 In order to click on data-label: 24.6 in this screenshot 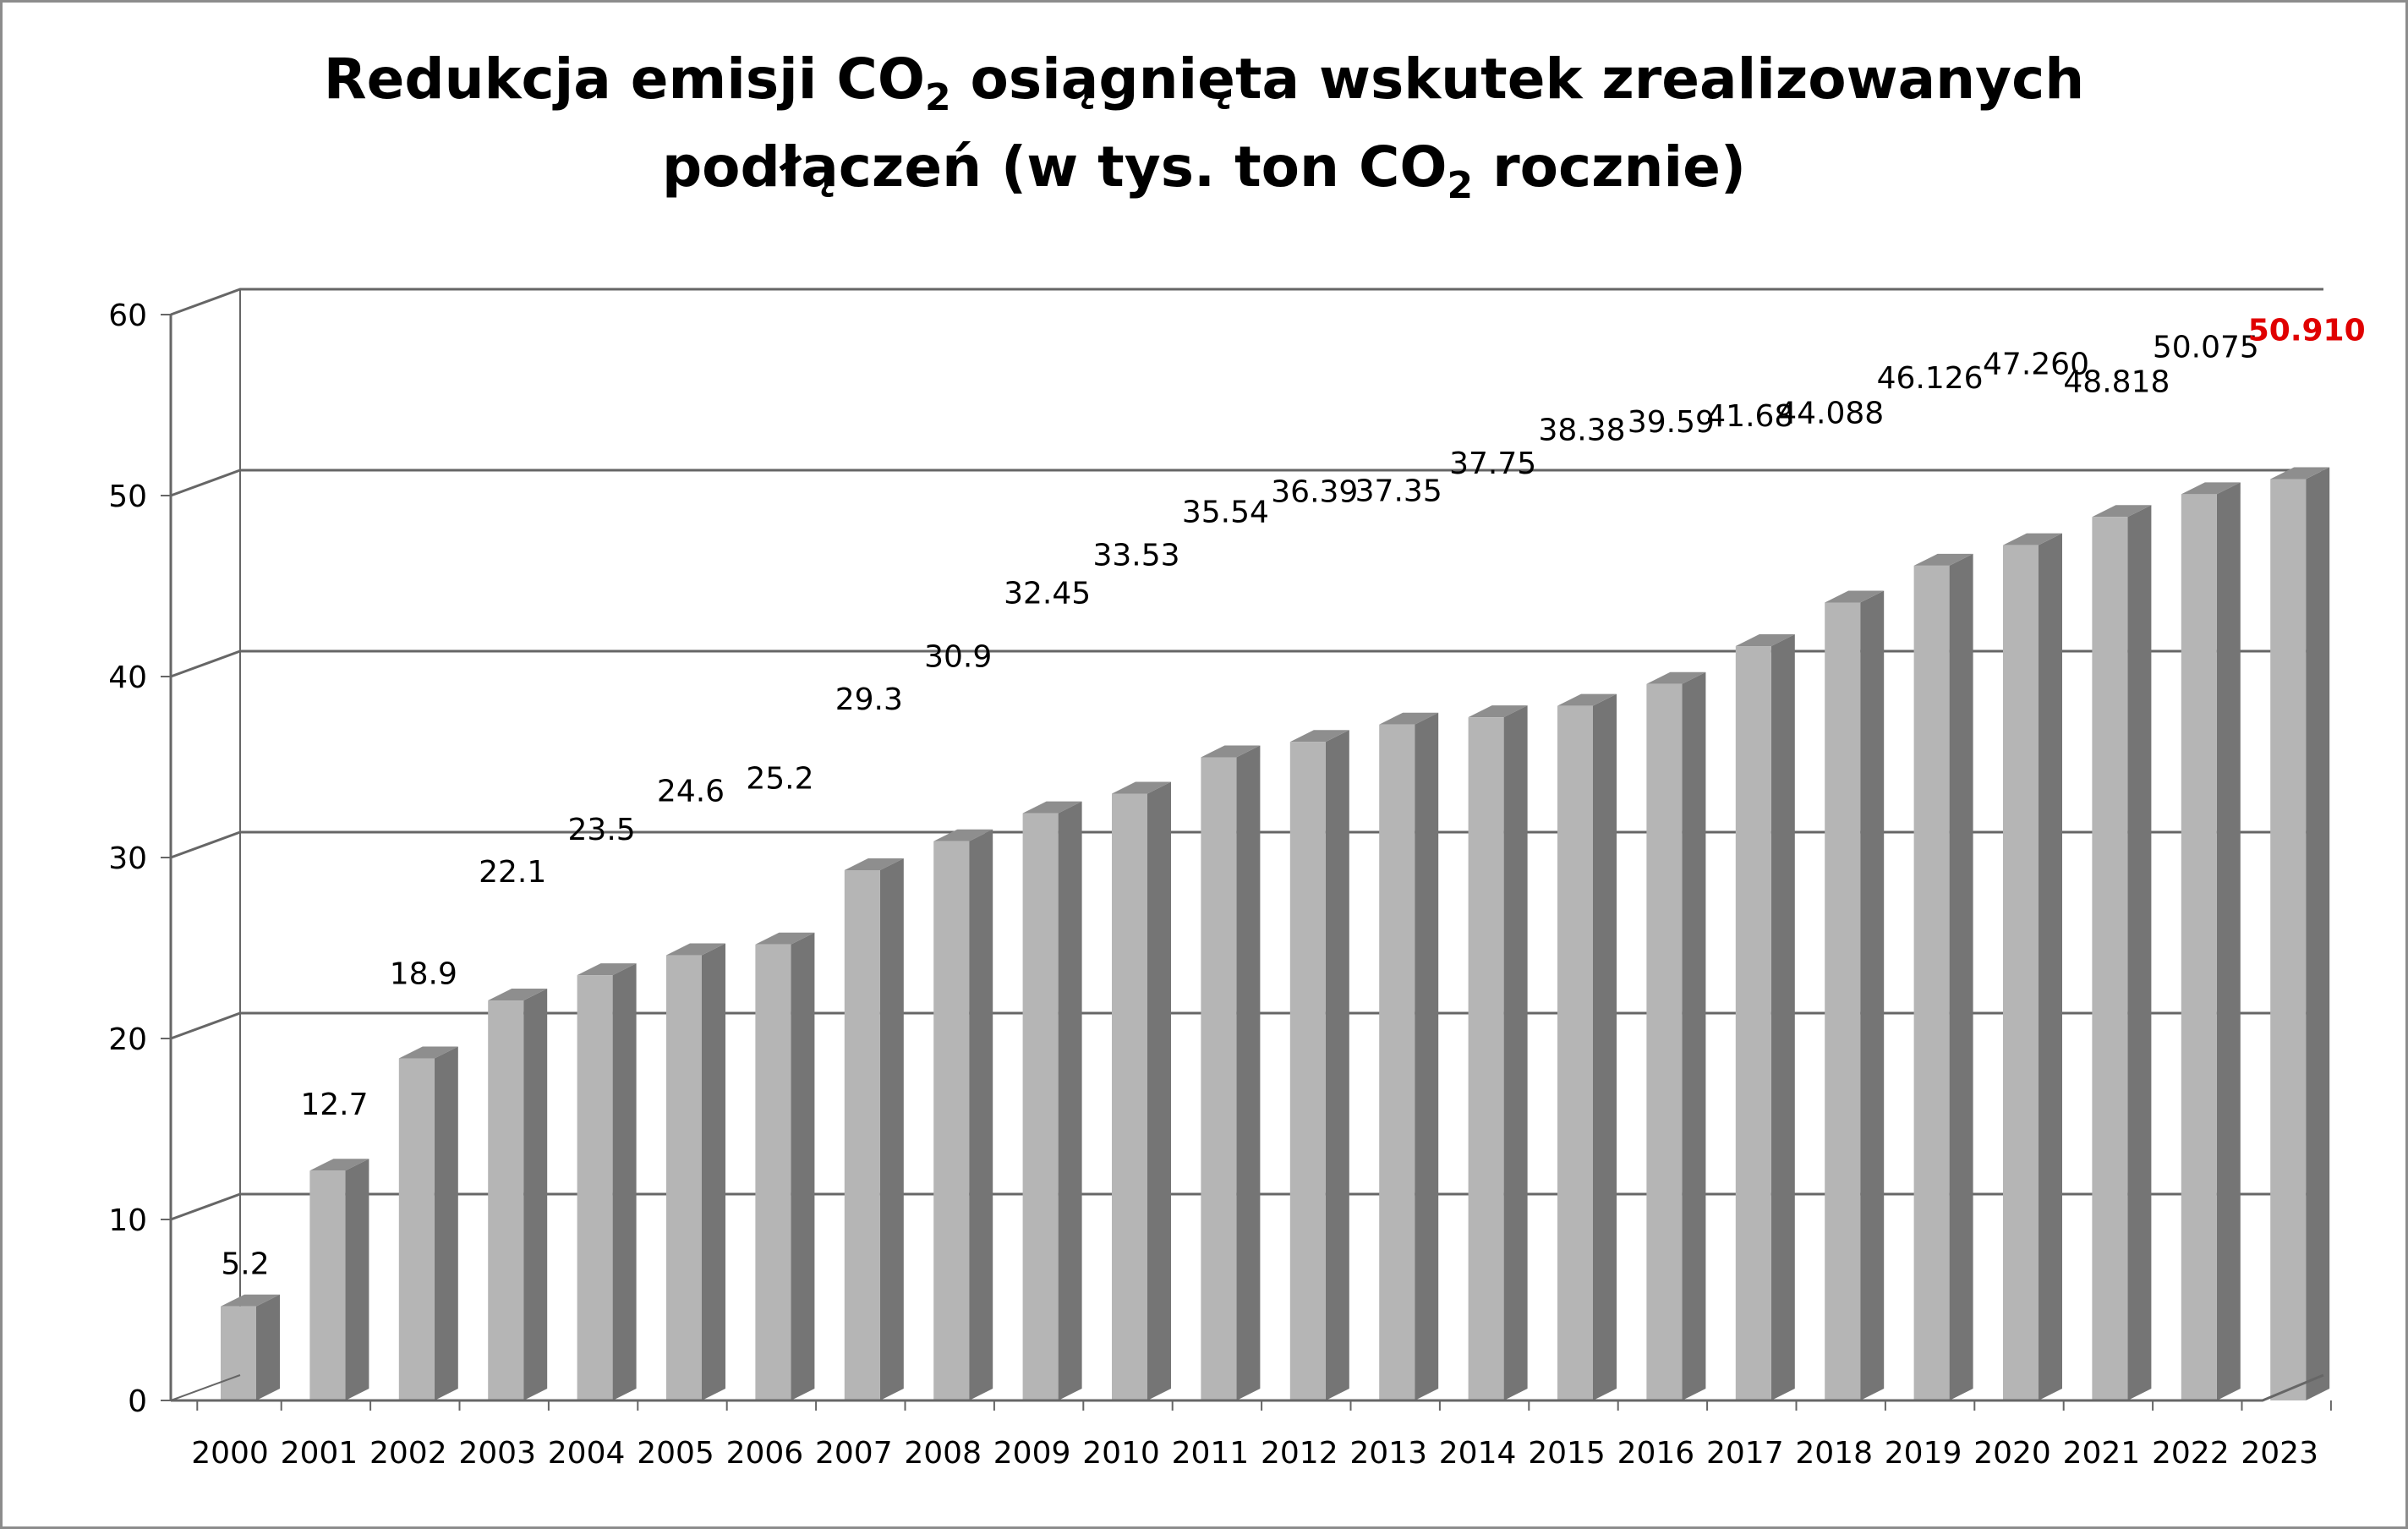, I will do `click(691, 792)`.